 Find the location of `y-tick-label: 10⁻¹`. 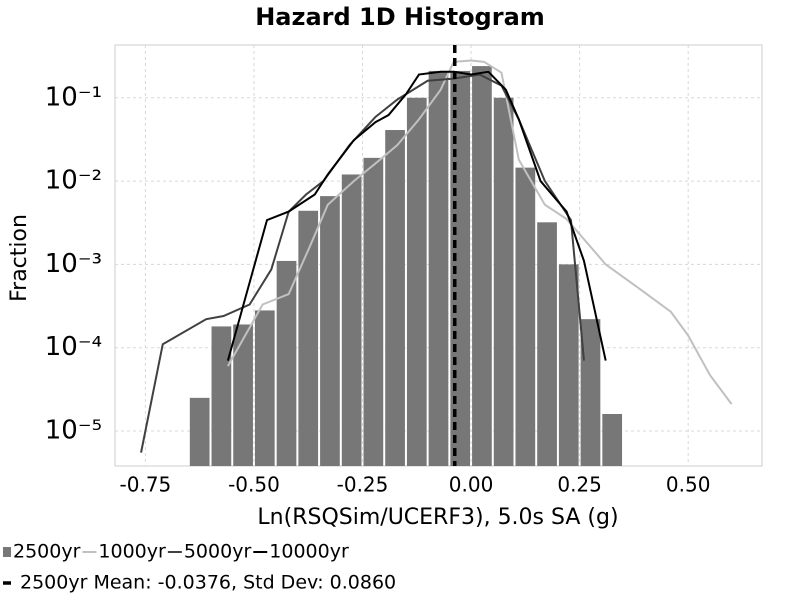

y-tick-label: 10⁻¹ is located at coordinates (73, 97).